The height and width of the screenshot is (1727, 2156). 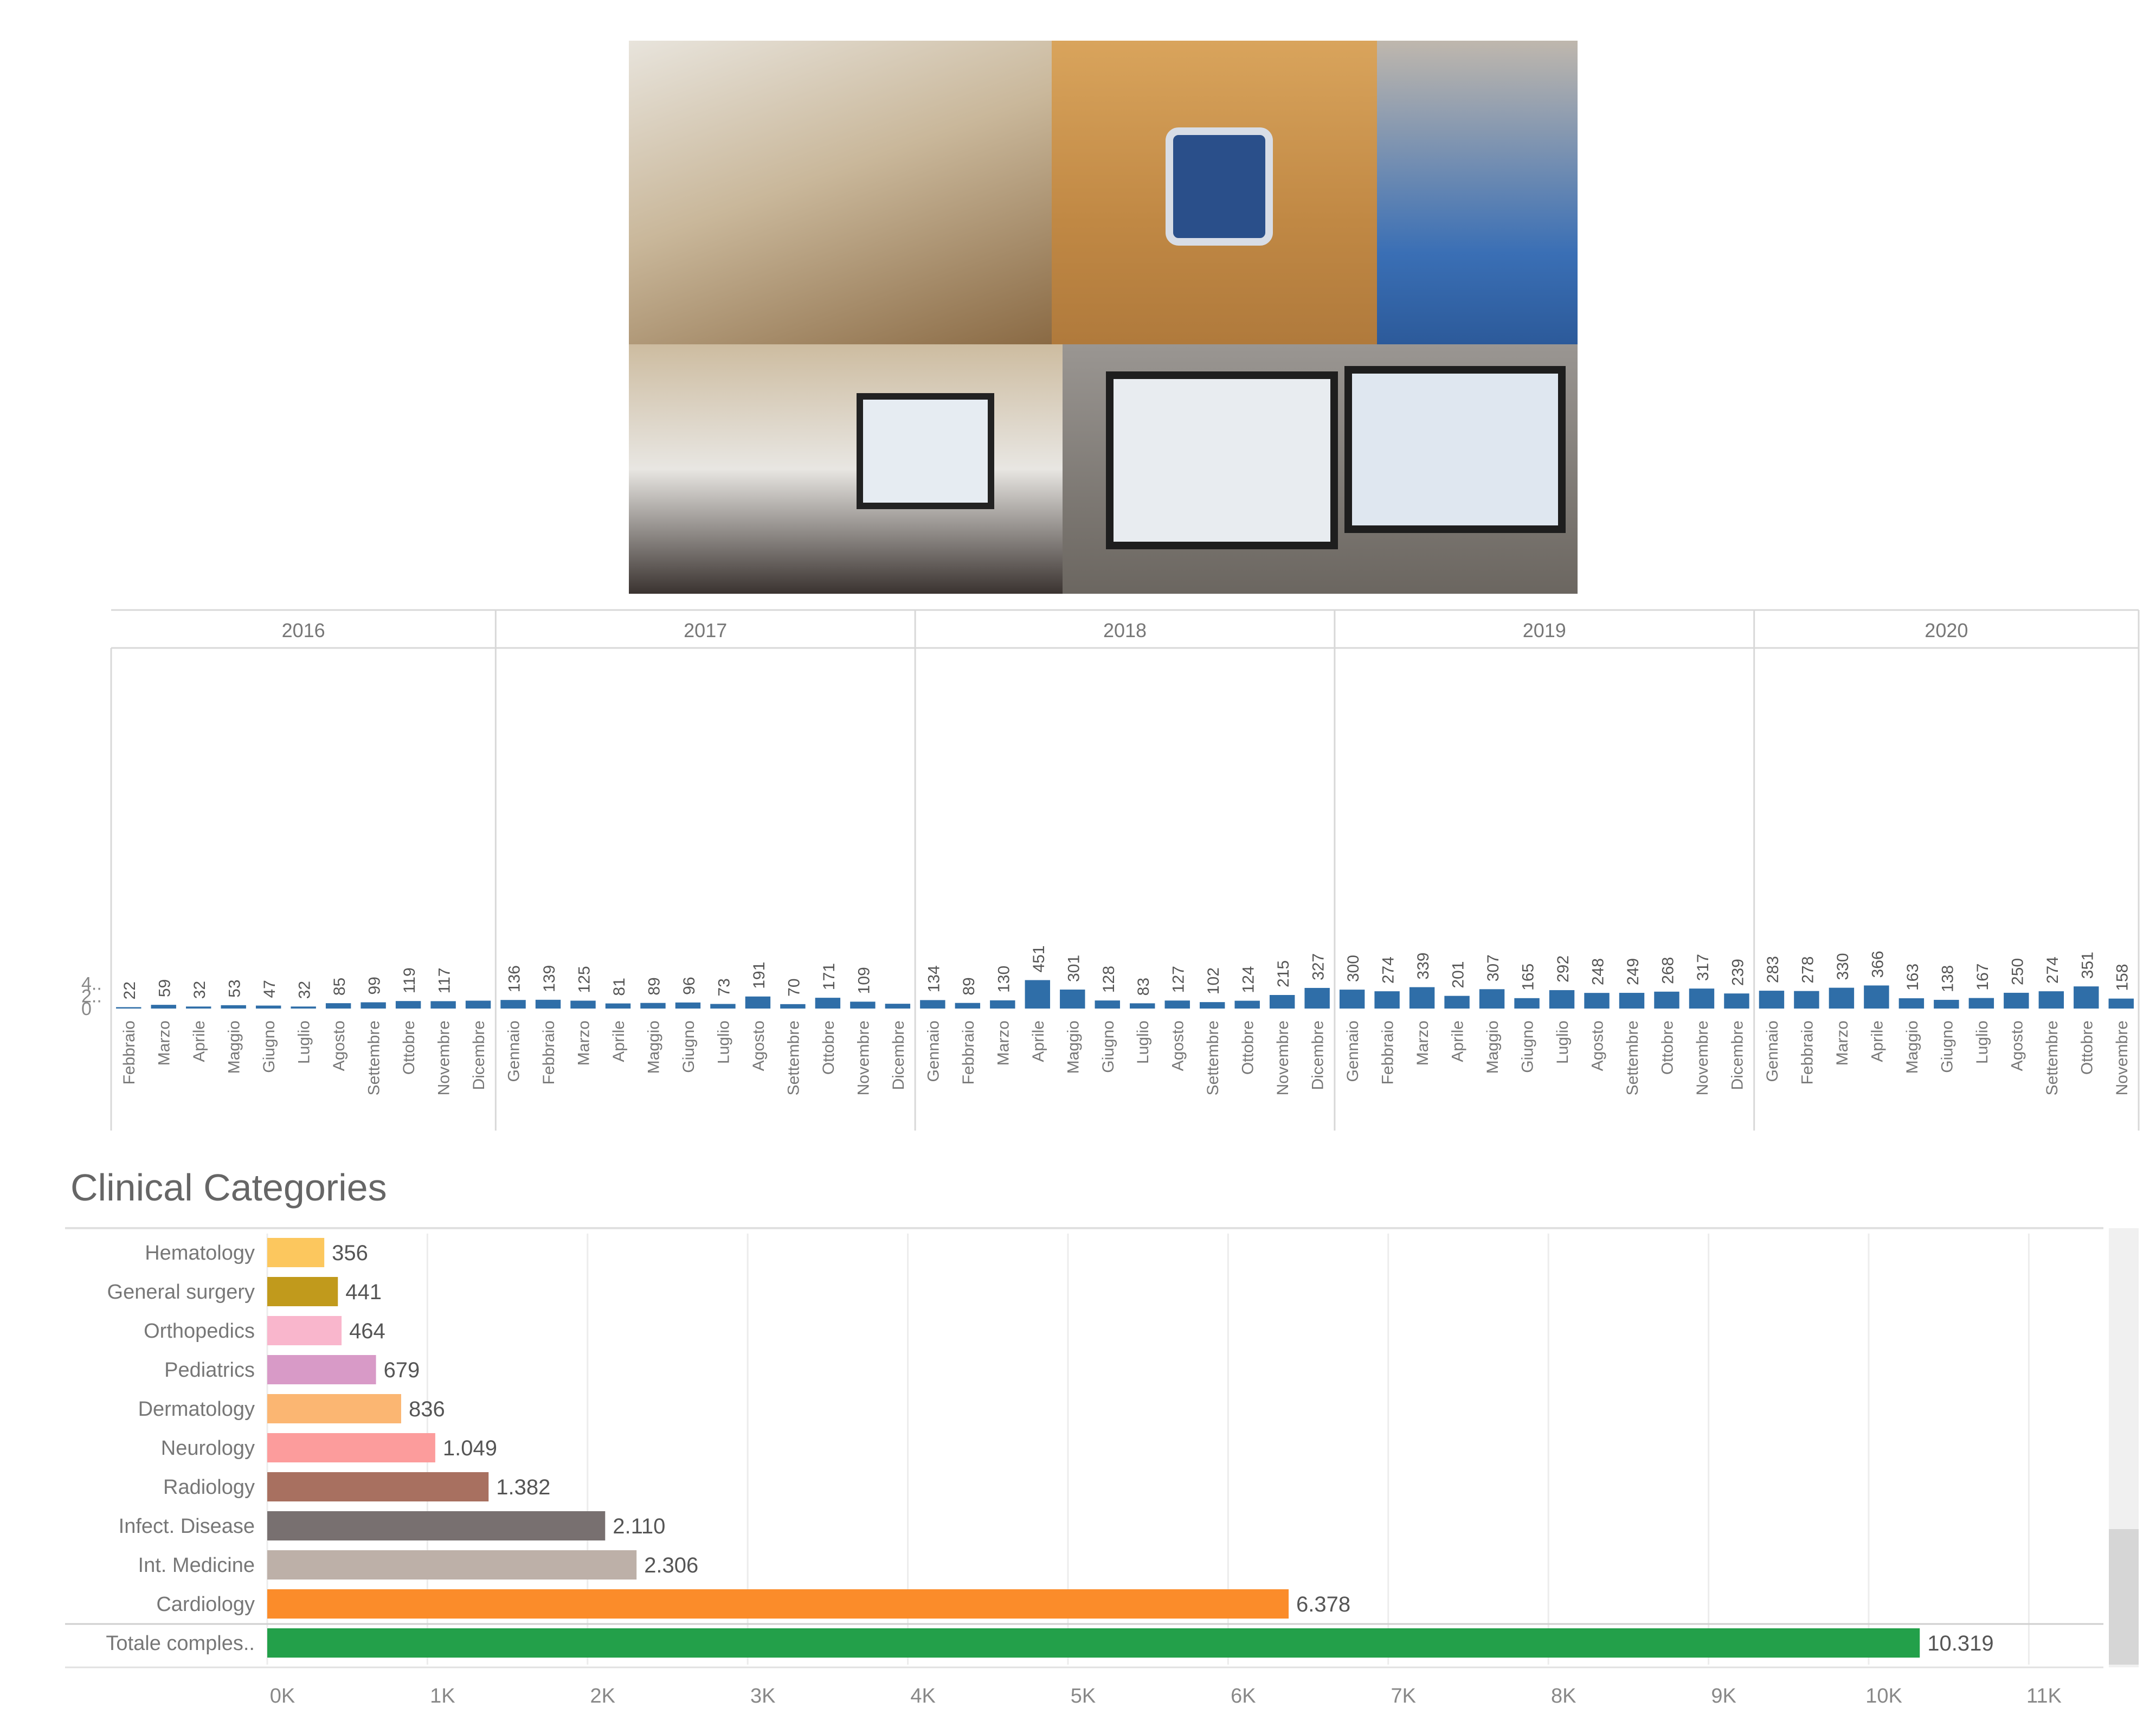 I want to click on scrollbar-thumb, so click(x=2124, y=1597).